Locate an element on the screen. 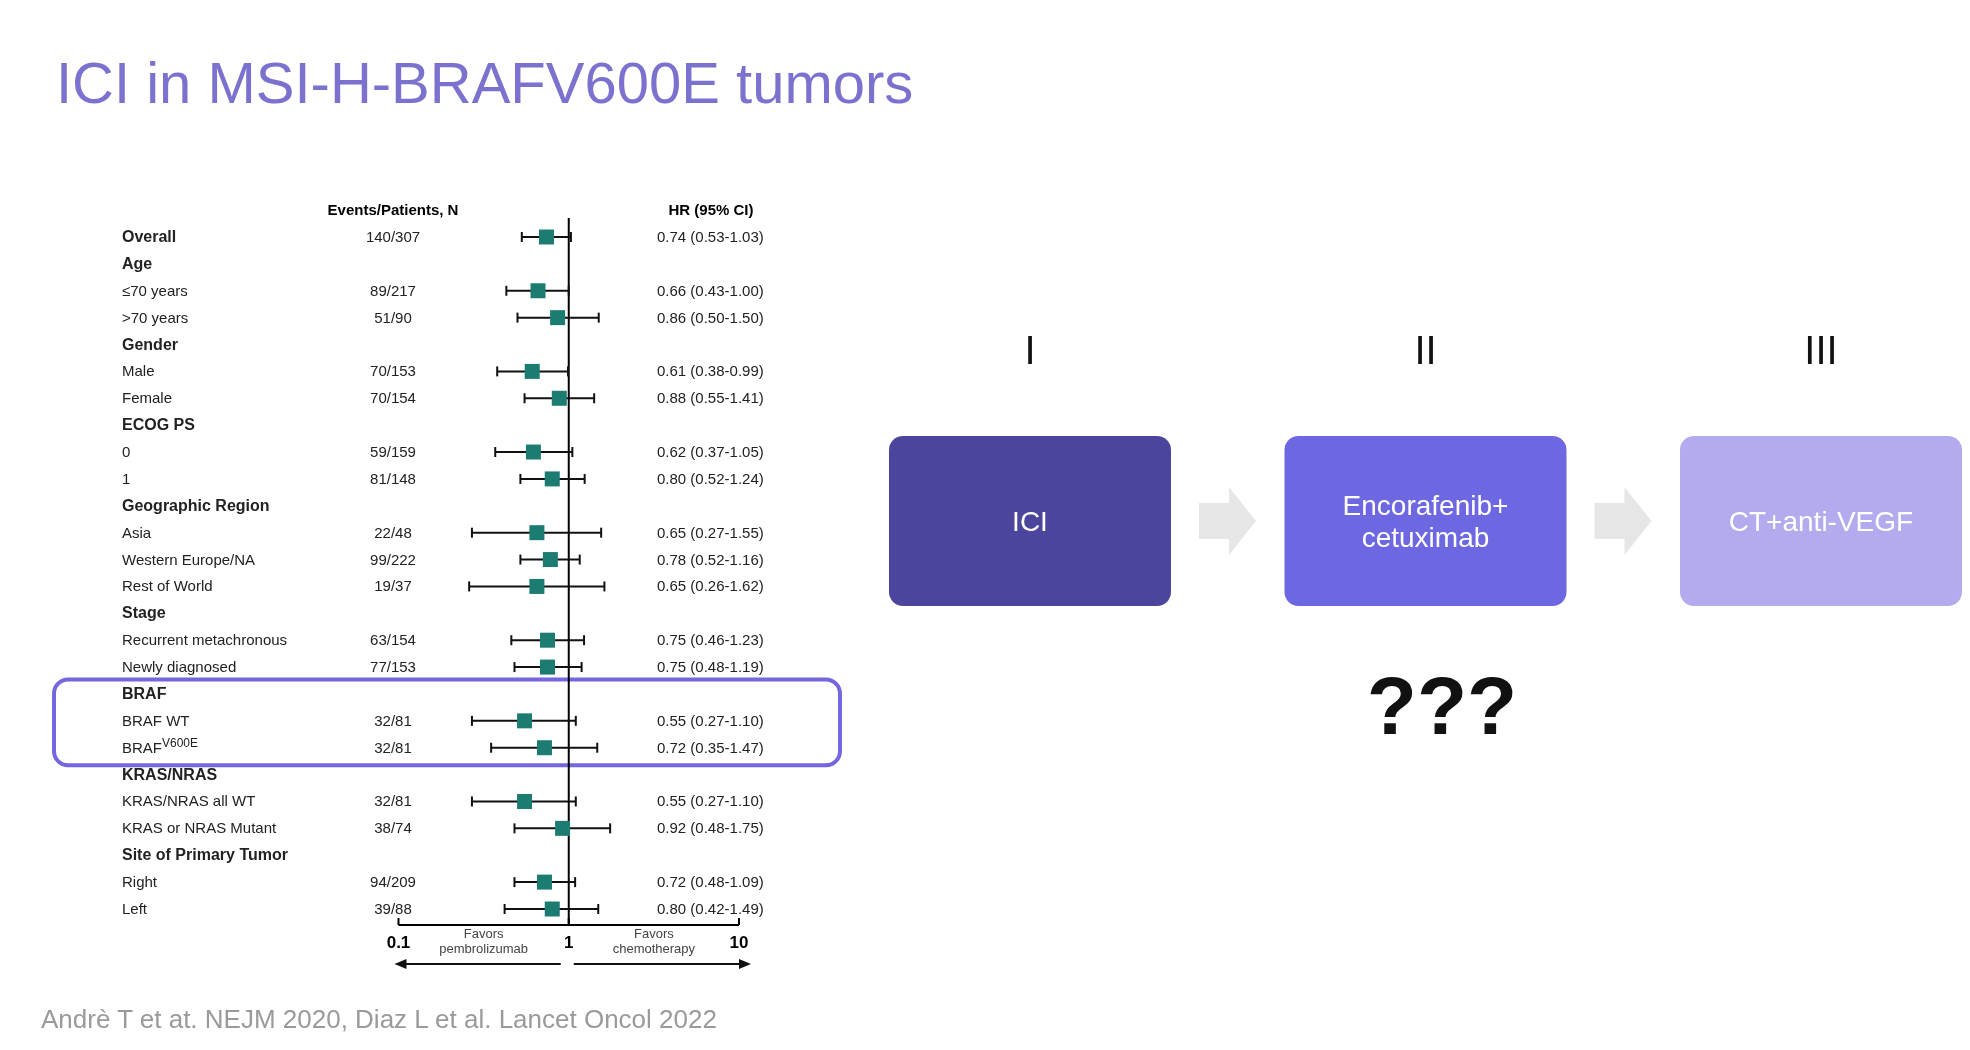 The height and width of the screenshot is (1050, 1970). annotation: 99/222 is located at coordinates (393, 559).